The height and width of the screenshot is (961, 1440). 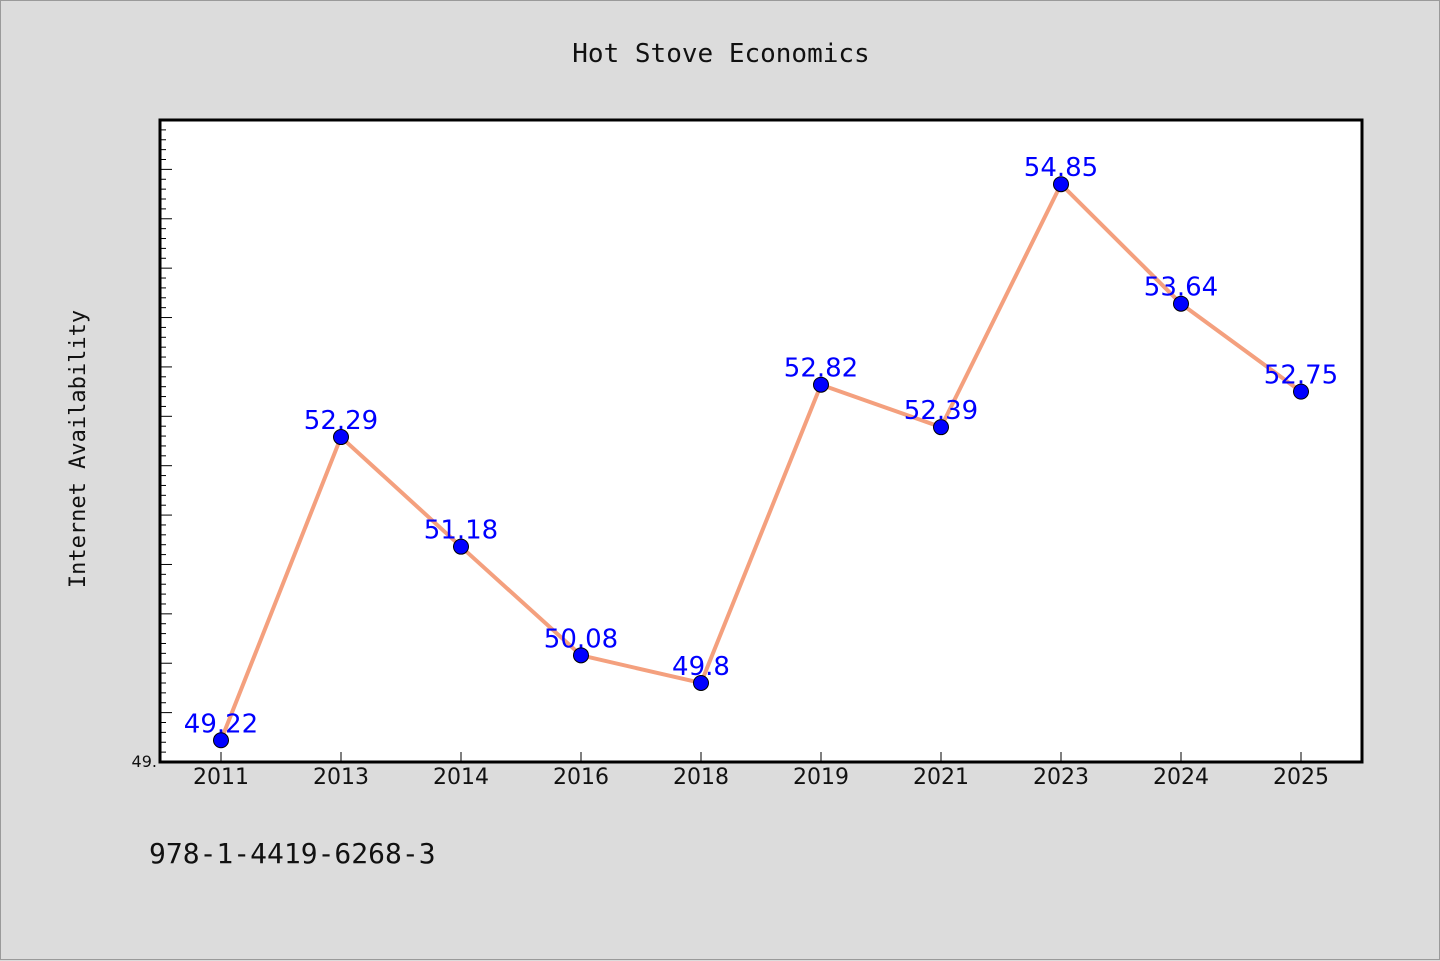 What do you see at coordinates (1301, 777) in the screenshot?
I see `x-tick-label: 2025` at bounding box center [1301, 777].